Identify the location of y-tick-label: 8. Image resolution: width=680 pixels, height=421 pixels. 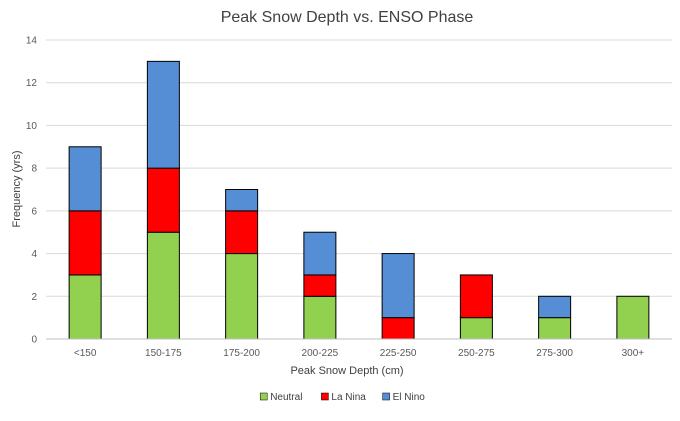
(34, 169).